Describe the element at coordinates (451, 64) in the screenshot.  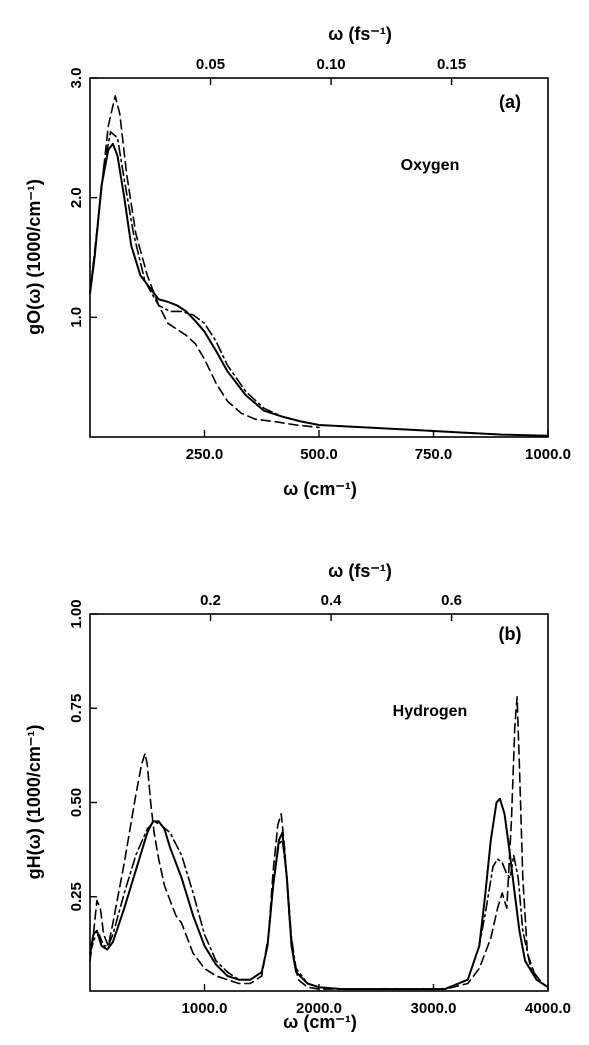
I see `x2-tick-label: 0.15` at that location.